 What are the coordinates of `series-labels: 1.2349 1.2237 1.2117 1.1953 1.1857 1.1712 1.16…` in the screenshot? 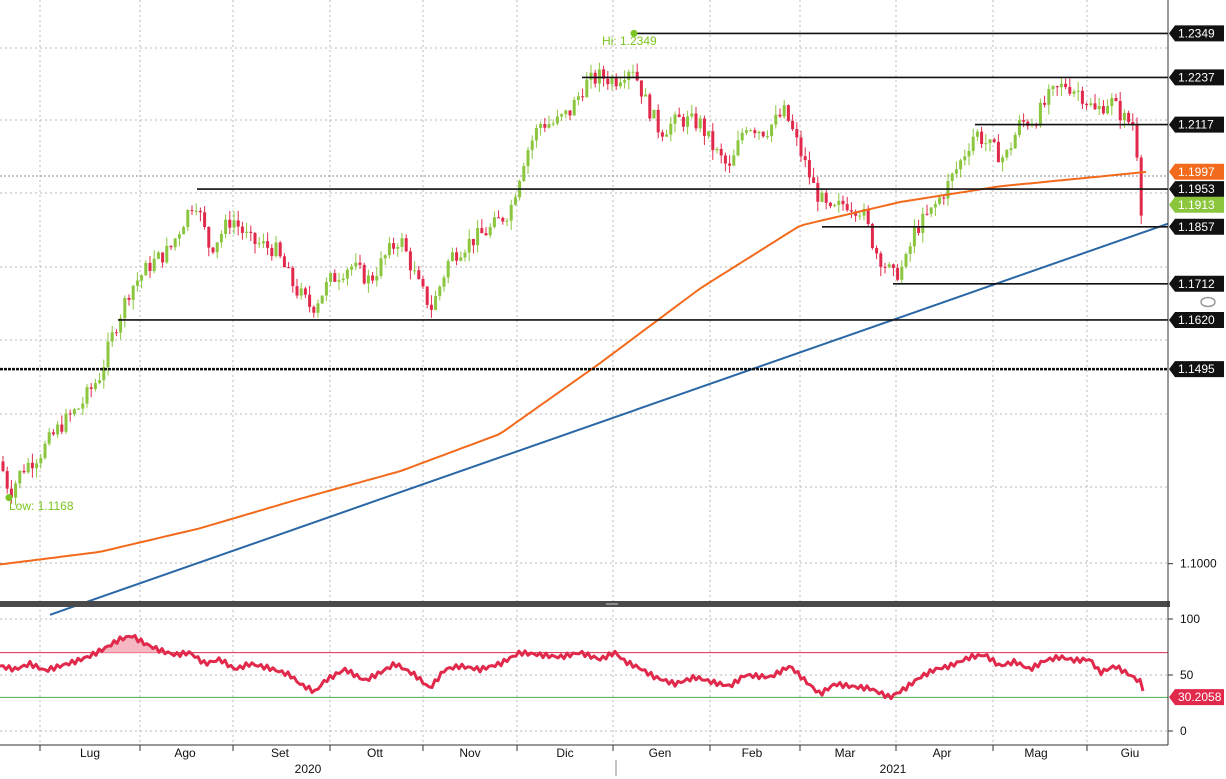 It's located at (1196, 365).